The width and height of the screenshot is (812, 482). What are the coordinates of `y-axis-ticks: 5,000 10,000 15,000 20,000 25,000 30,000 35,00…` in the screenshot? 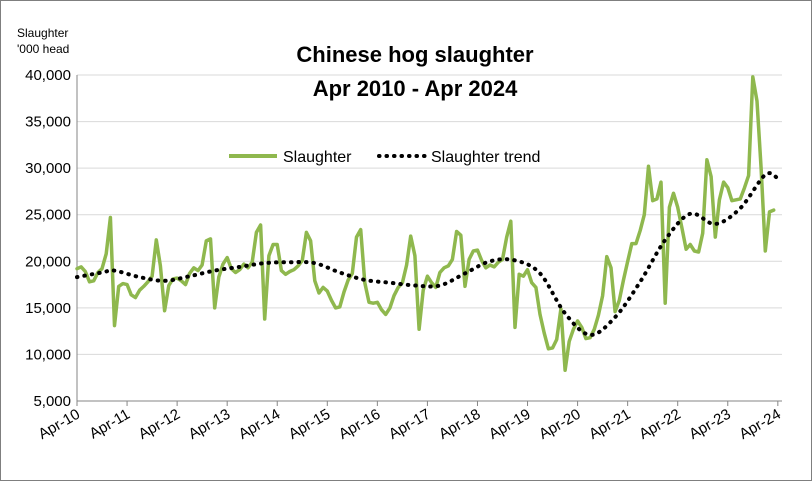 It's located at (48, 238).